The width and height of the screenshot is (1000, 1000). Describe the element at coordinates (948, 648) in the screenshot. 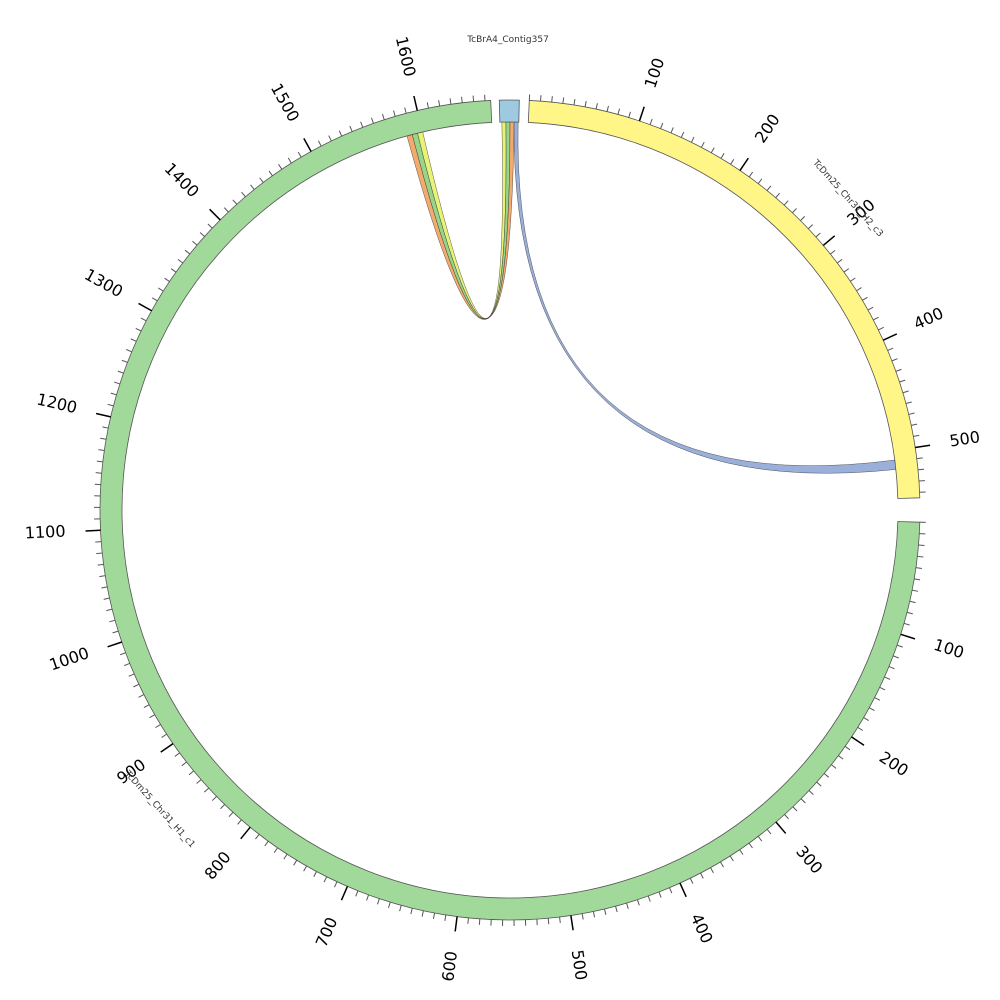

I see `tick-label: 100` at that location.